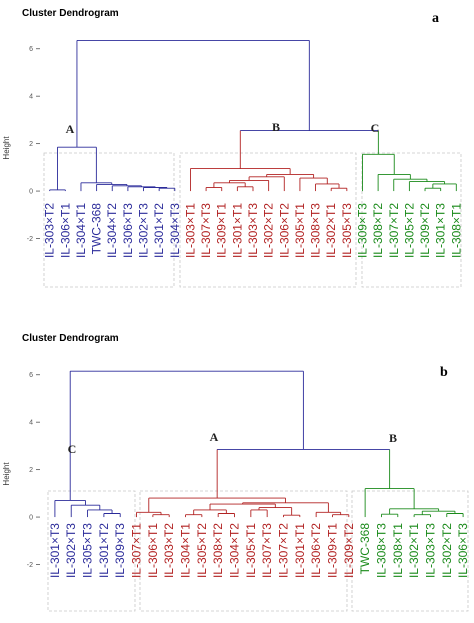 The width and height of the screenshot is (474, 623). I want to click on leaf-label: IL-304×T3, so click(175, 230).